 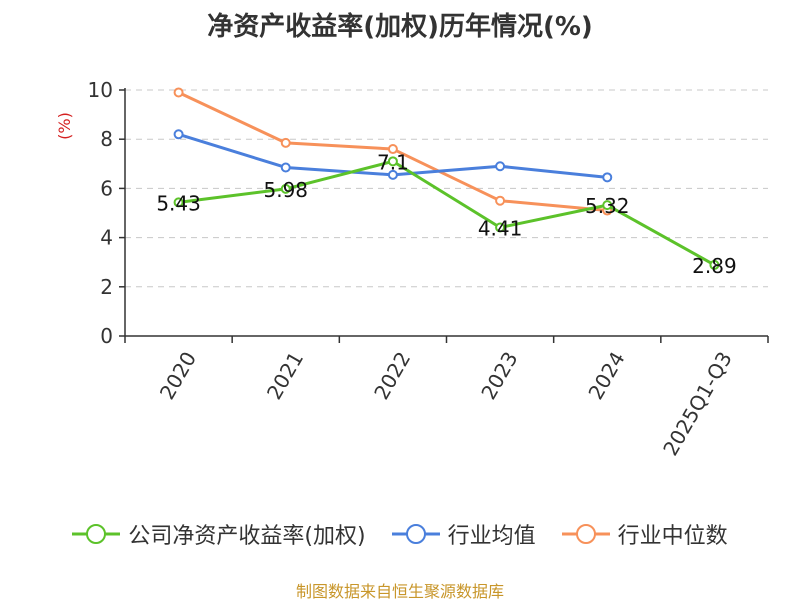 What do you see at coordinates (106, 188) in the screenshot?
I see `y-tick-label: 6` at bounding box center [106, 188].